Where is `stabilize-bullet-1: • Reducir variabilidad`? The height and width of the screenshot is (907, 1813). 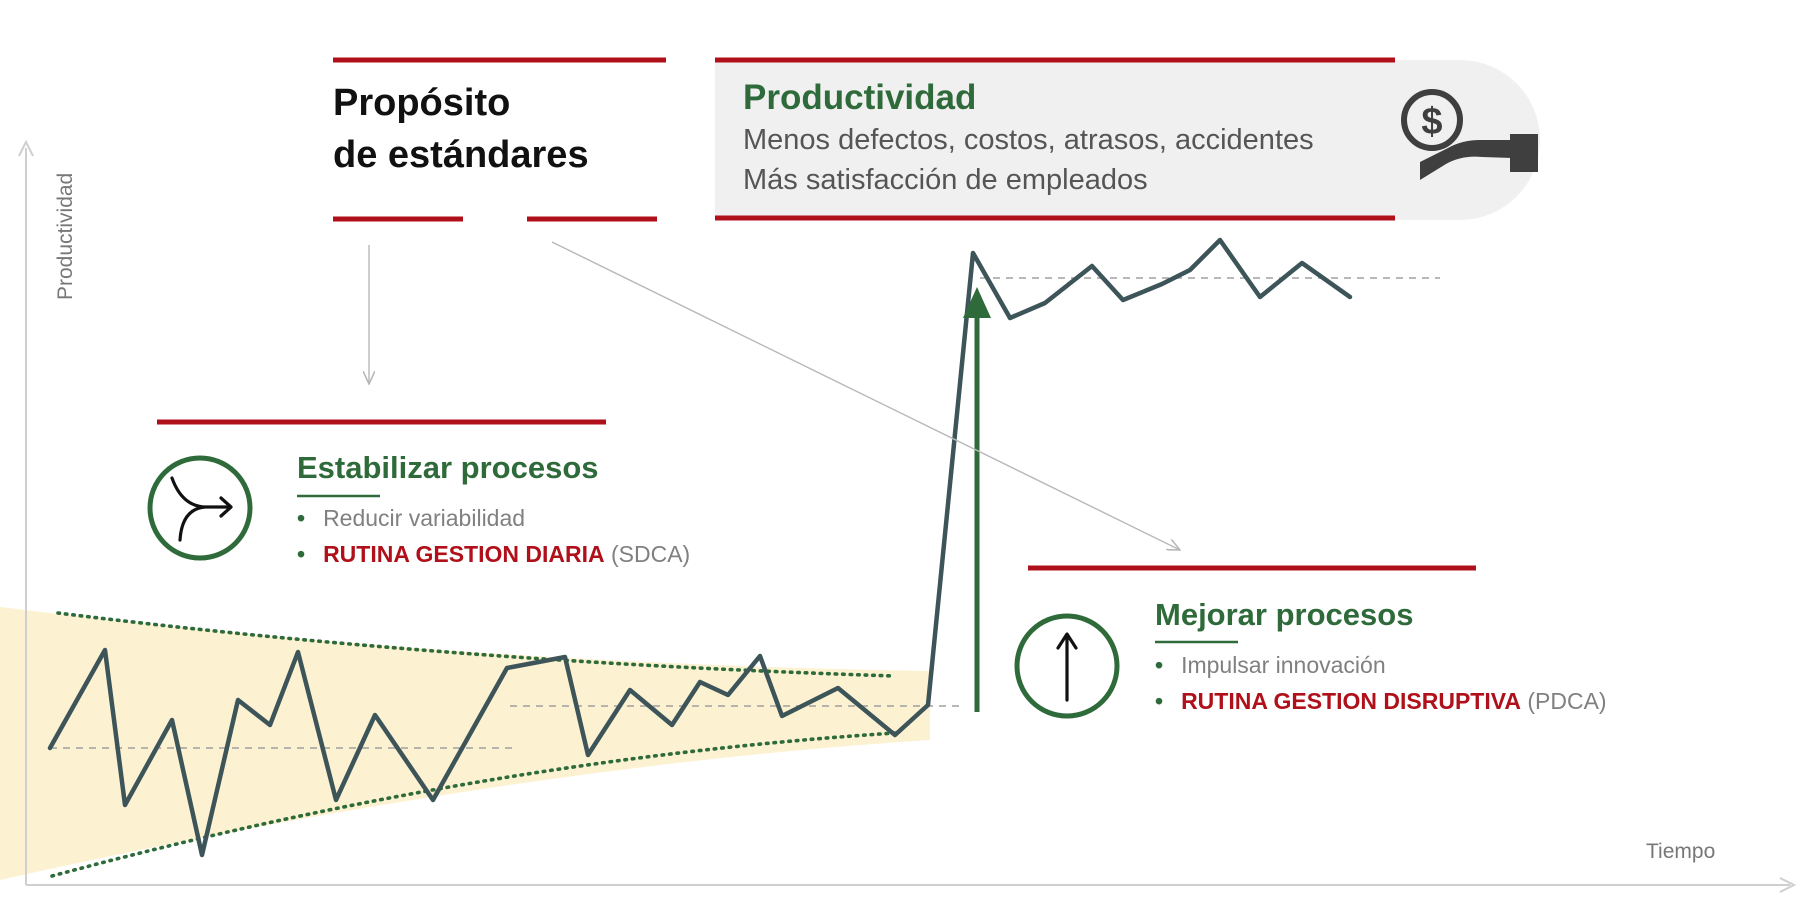
stabilize-bullet-1: • Reducir variabilidad is located at coordinates (411, 518).